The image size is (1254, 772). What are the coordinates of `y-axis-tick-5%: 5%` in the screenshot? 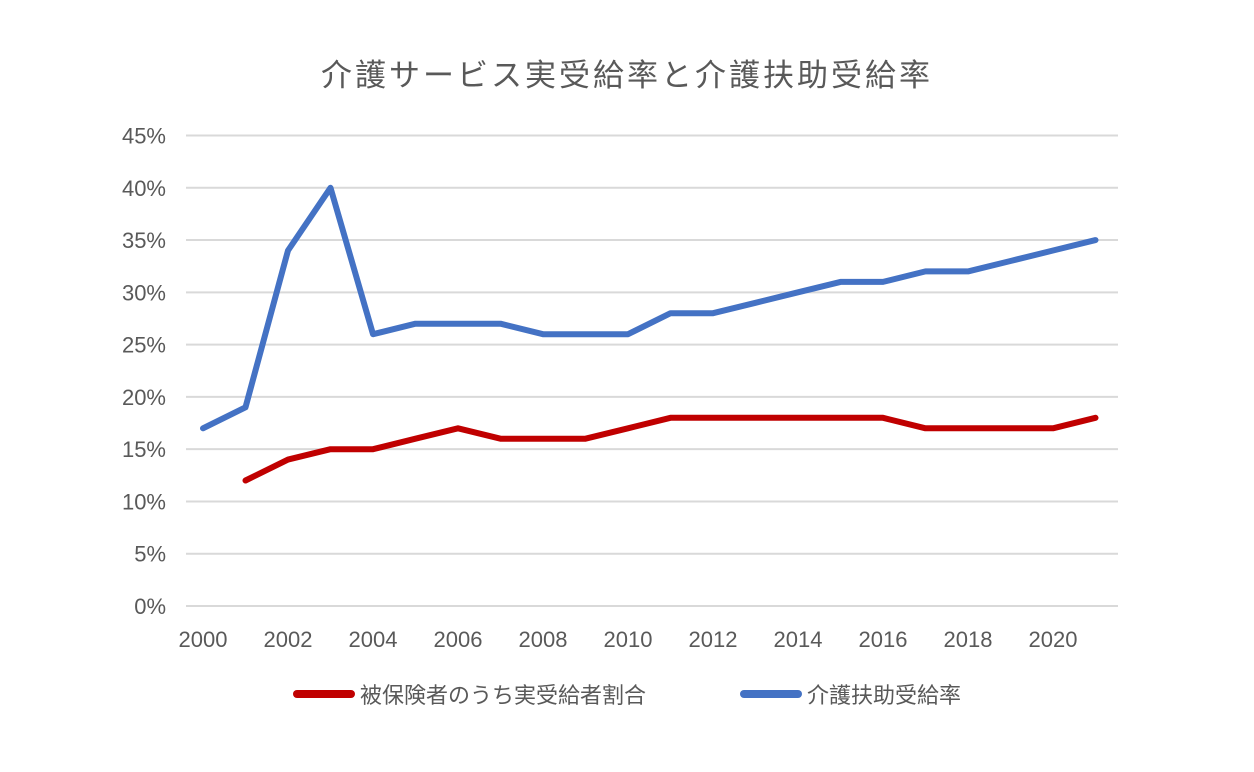 It's located at (150, 554).